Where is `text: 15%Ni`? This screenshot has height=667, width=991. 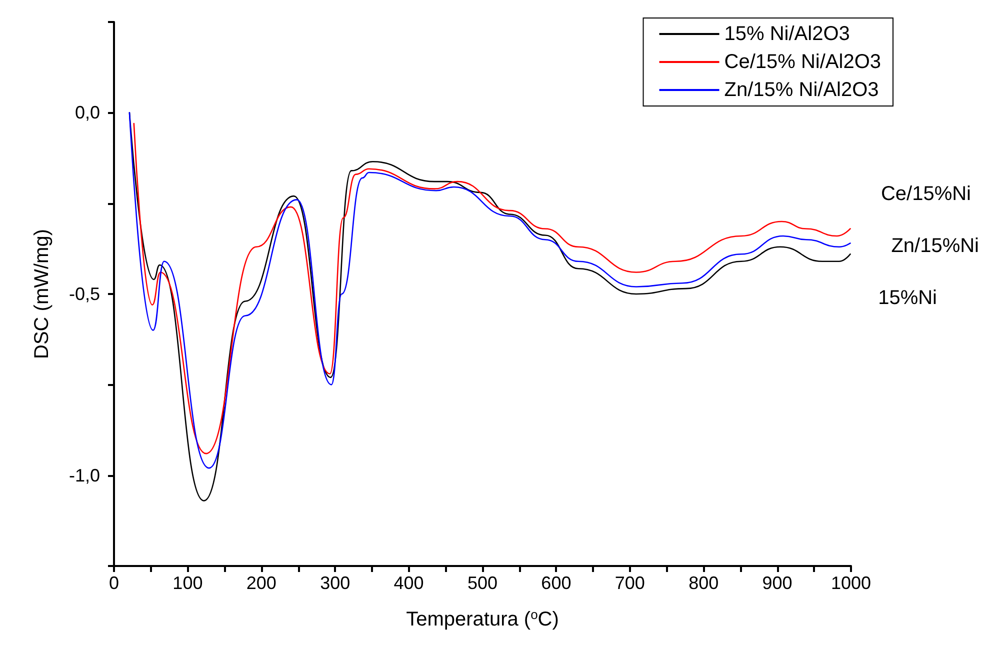 text: 15%Ni is located at coordinates (908, 298).